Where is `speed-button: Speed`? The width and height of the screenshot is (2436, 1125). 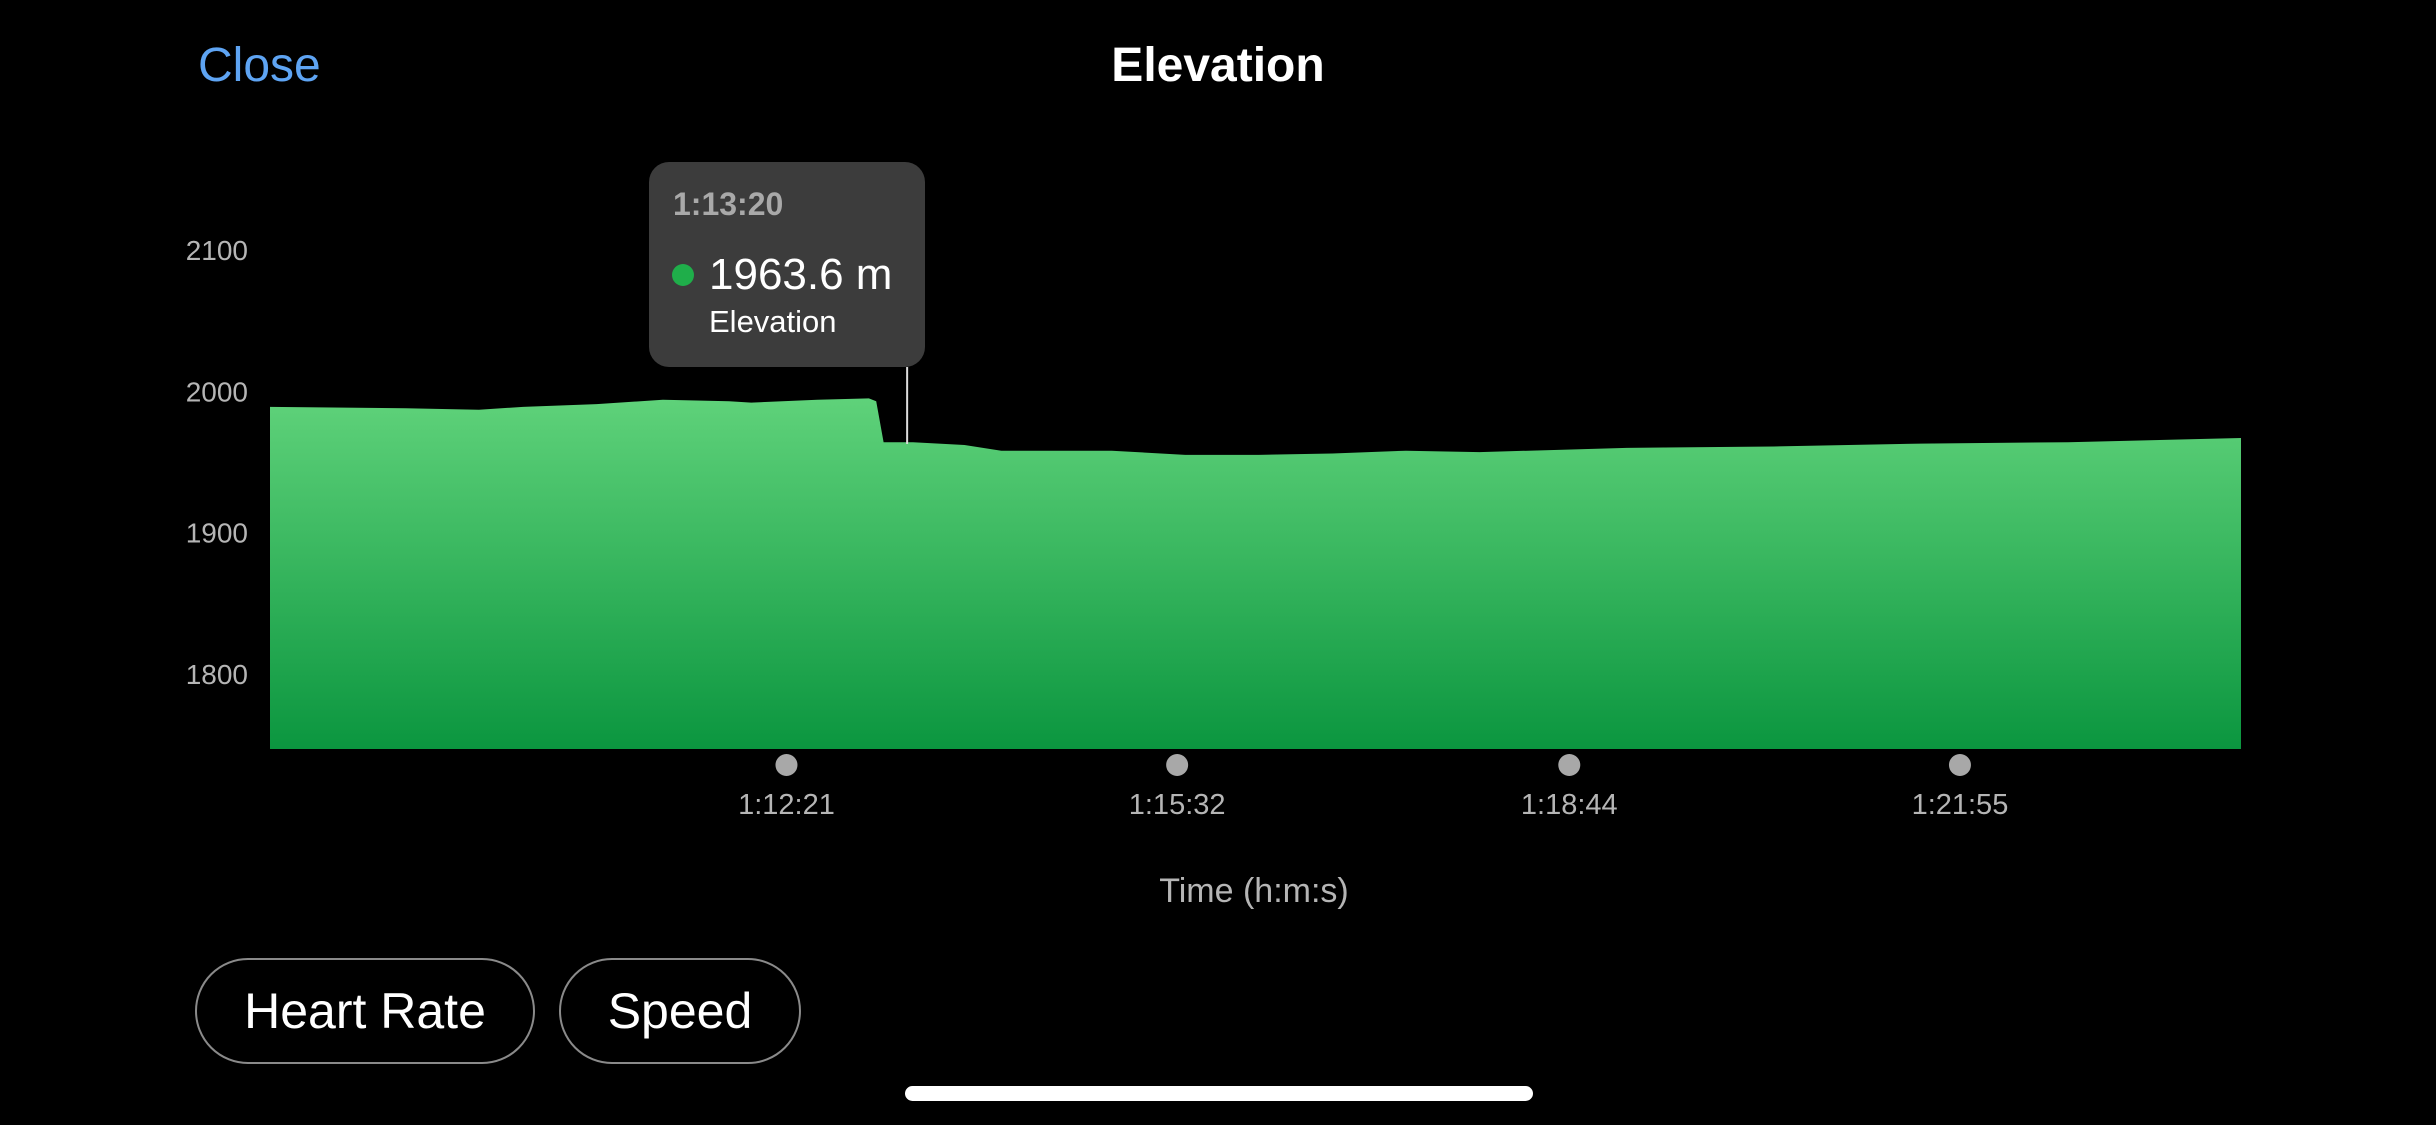 speed-button: Speed is located at coordinates (680, 1011).